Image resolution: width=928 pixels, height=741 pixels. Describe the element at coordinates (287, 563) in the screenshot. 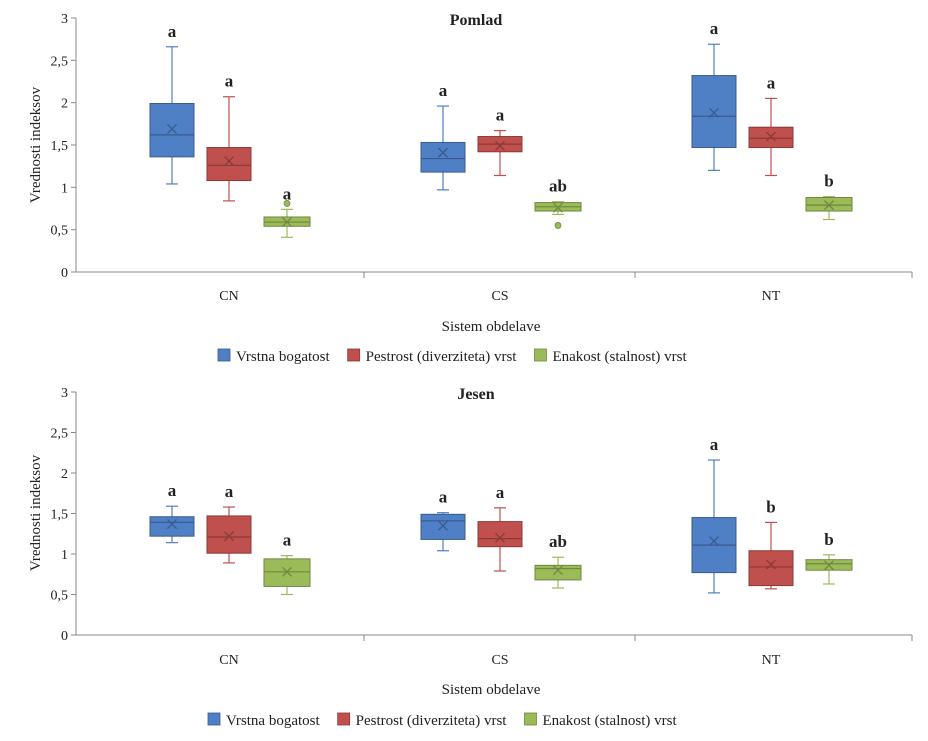

I see `box-enakost-cn: a` at that location.